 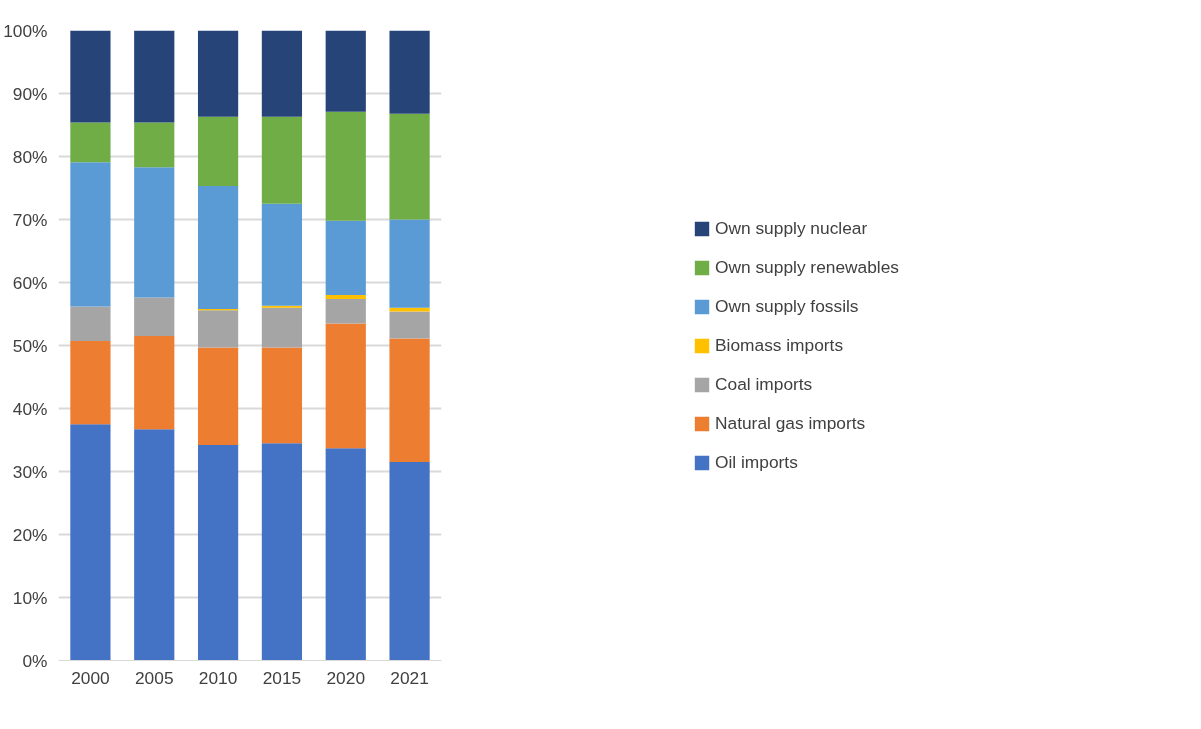 What do you see at coordinates (787, 306) in the screenshot?
I see `legend-label: Own supply fossils` at bounding box center [787, 306].